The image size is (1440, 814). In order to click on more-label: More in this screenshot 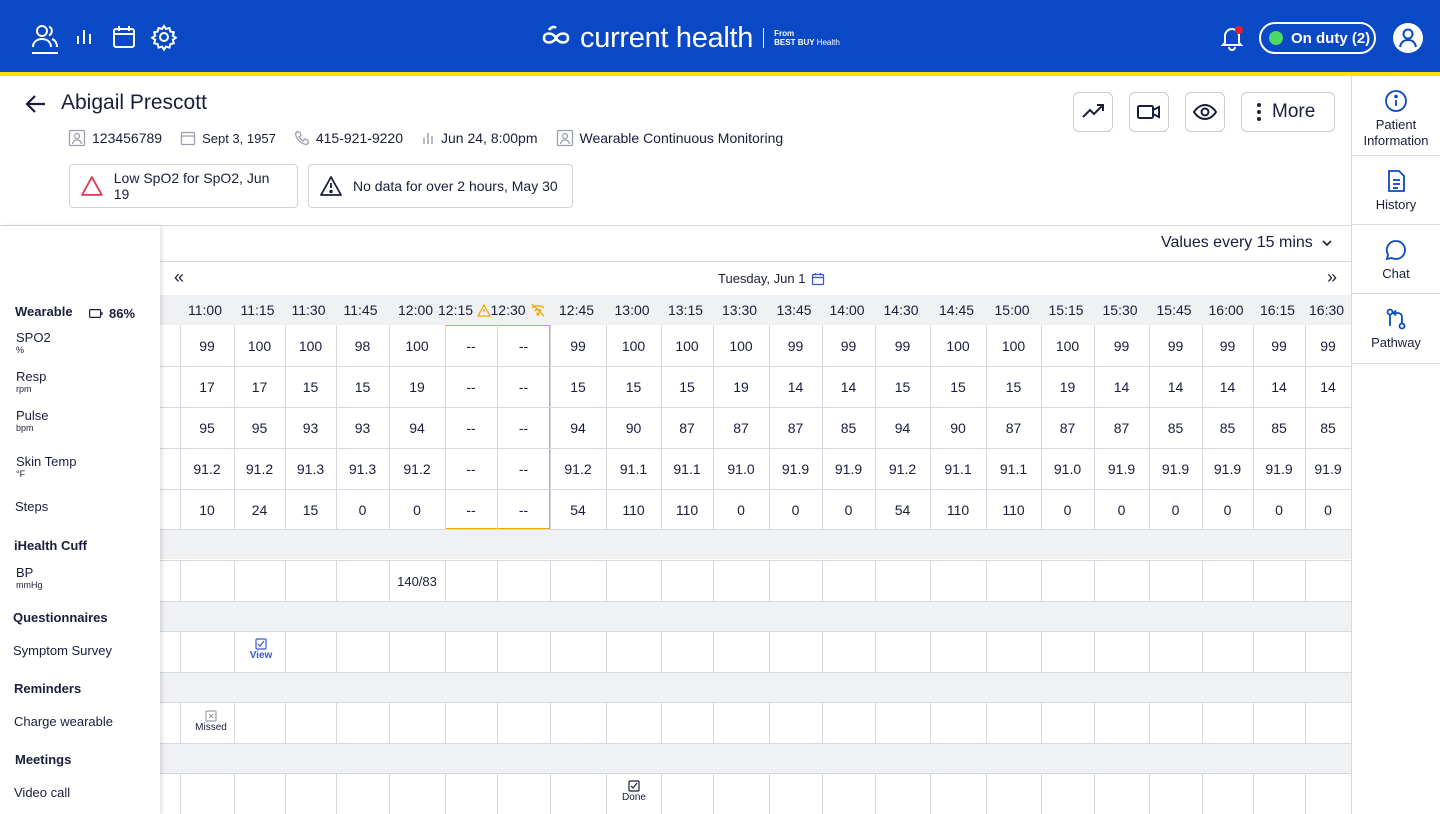, I will do `click(1294, 111)`.